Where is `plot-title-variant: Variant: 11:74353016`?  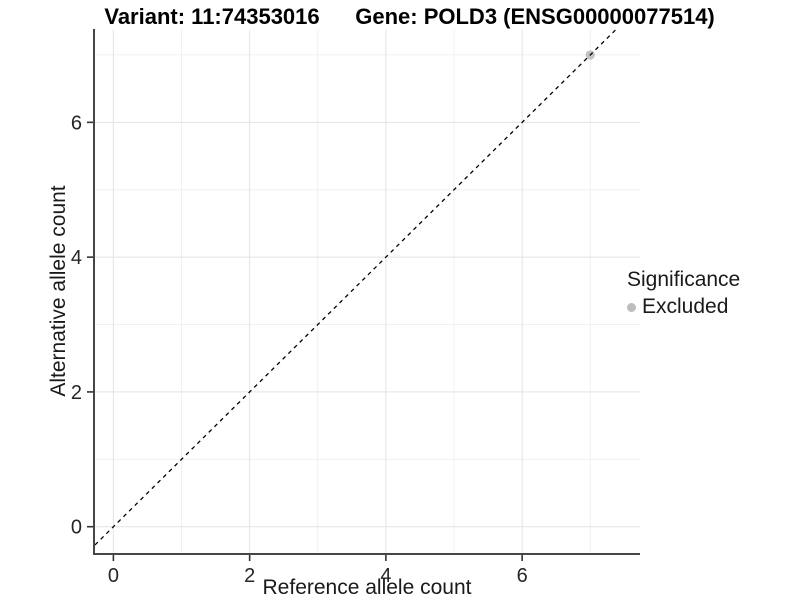
plot-title-variant: Variant: 11:74353016 is located at coordinates (212, 16).